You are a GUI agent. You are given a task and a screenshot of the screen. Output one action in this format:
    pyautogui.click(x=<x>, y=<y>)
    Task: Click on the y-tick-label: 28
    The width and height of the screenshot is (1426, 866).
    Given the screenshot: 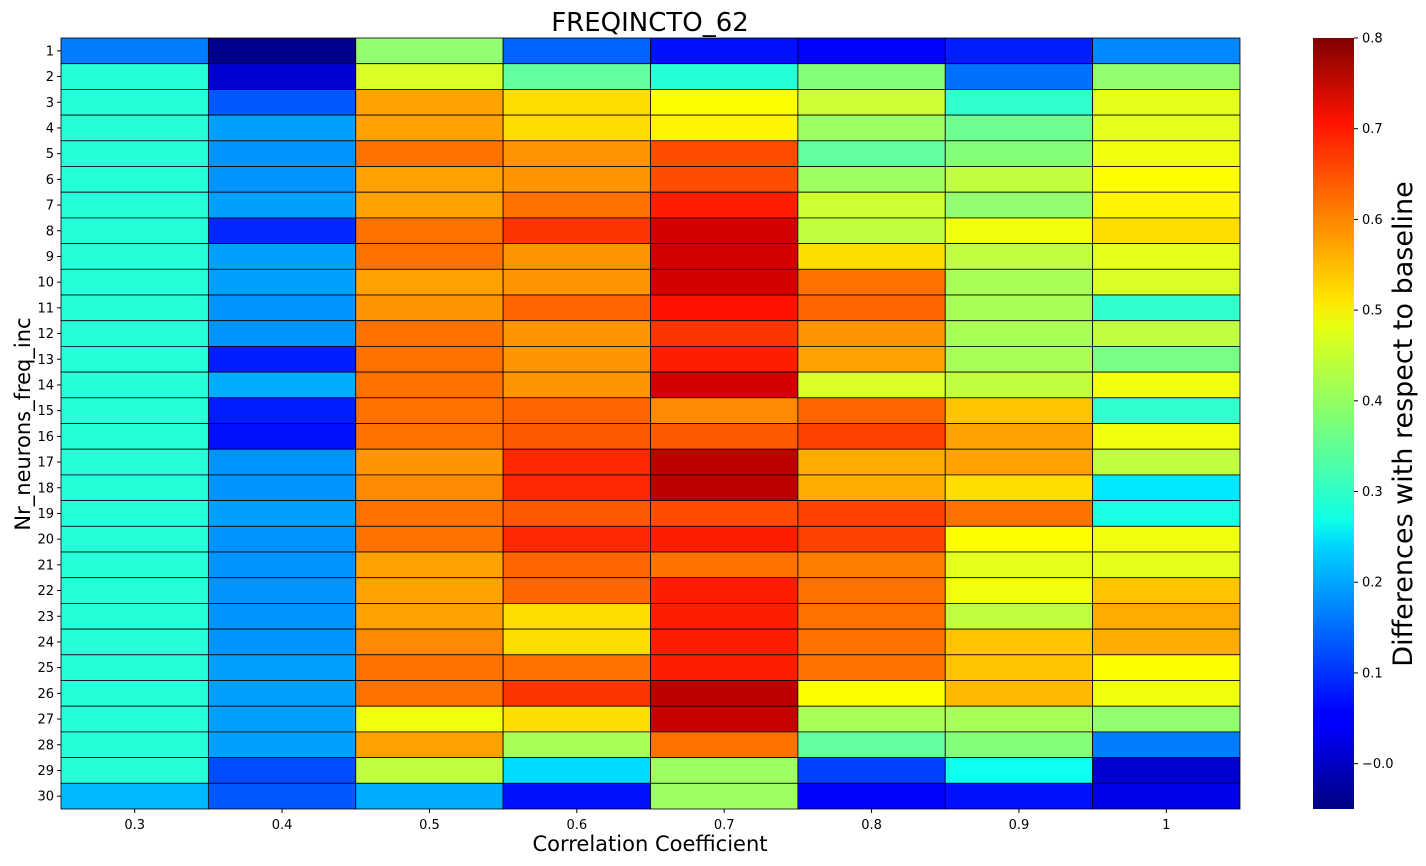 What is the action you would take?
    pyautogui.click(x=45, y=745)
    